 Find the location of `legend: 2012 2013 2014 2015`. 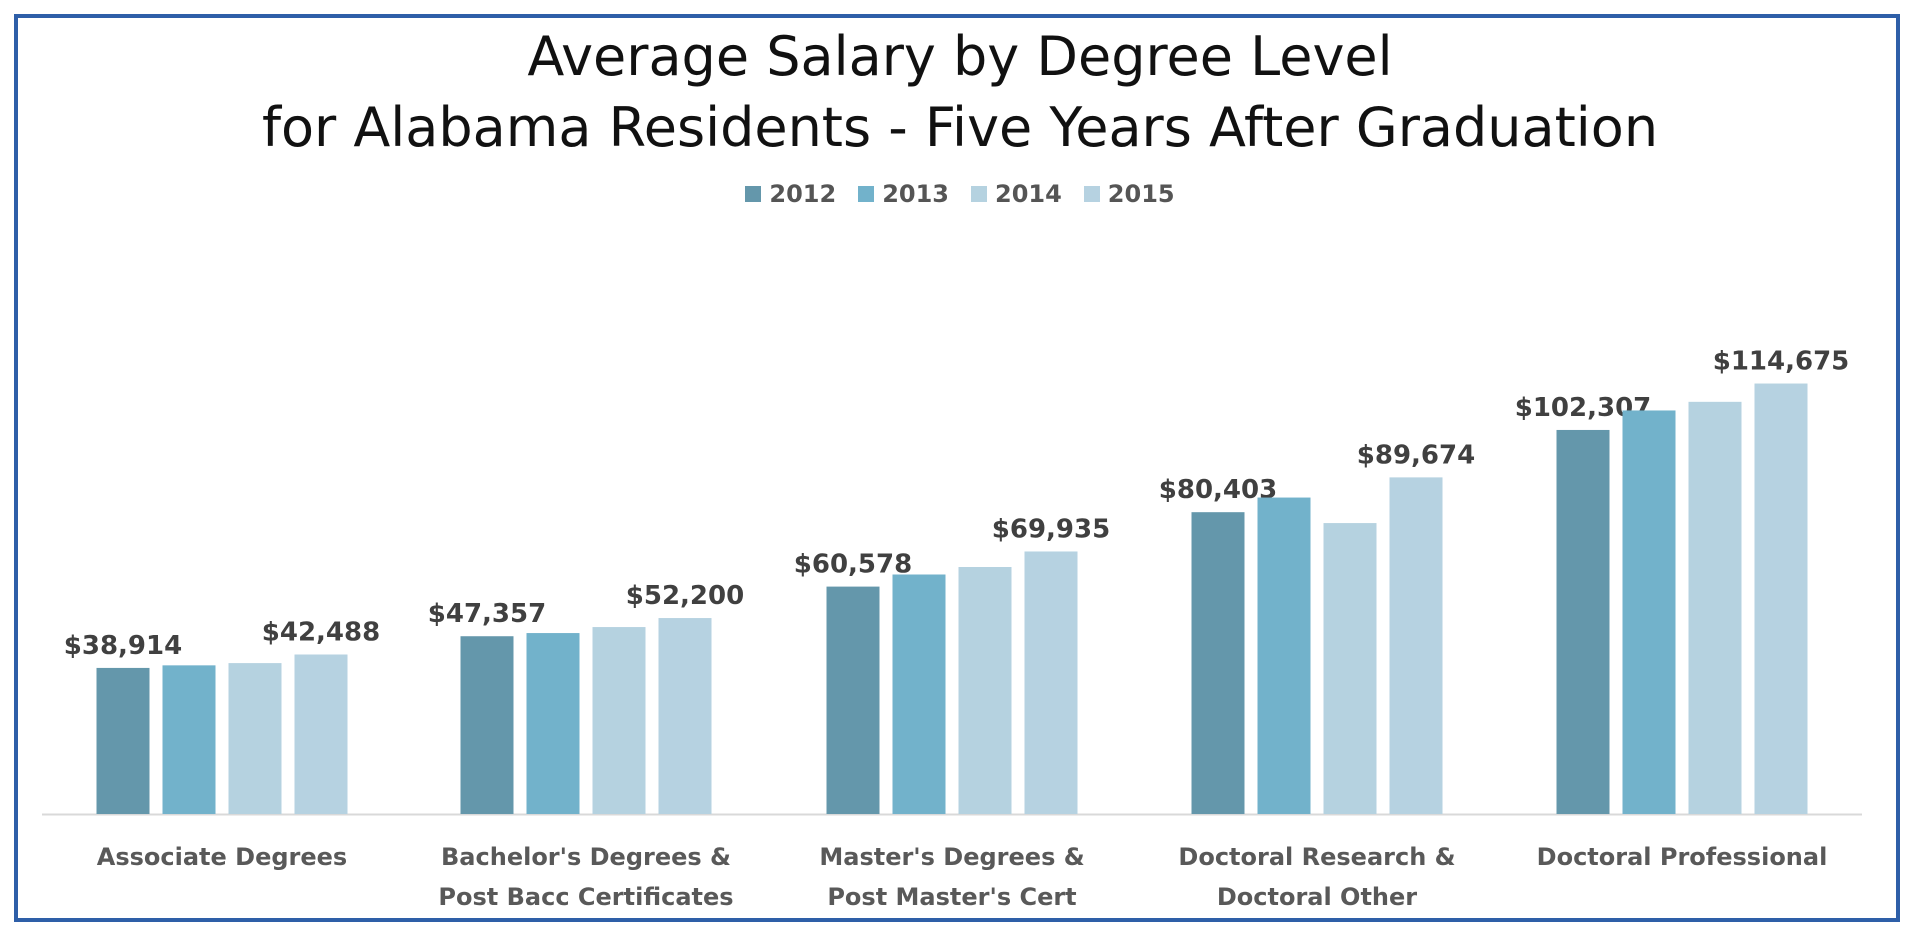

legend: 2012 2013 2014 2015 is located at coordinates (960, 194).